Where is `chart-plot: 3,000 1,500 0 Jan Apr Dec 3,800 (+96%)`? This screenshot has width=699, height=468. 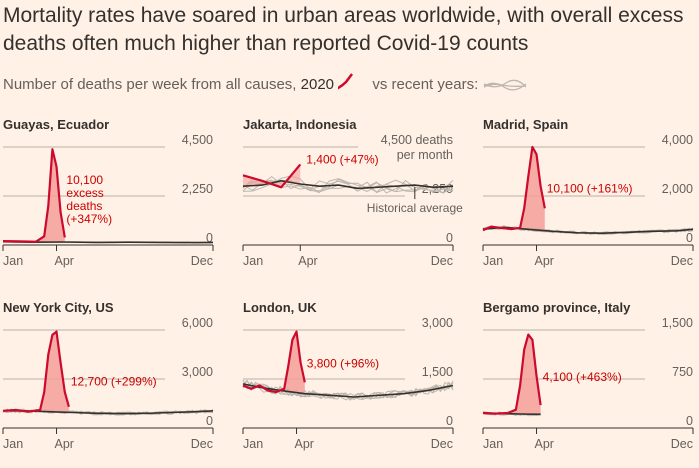
chart-plot: 3,000 1,500 0 Jan Apr Dec 3,800 (+96%) is located at coordinates (348, 383).